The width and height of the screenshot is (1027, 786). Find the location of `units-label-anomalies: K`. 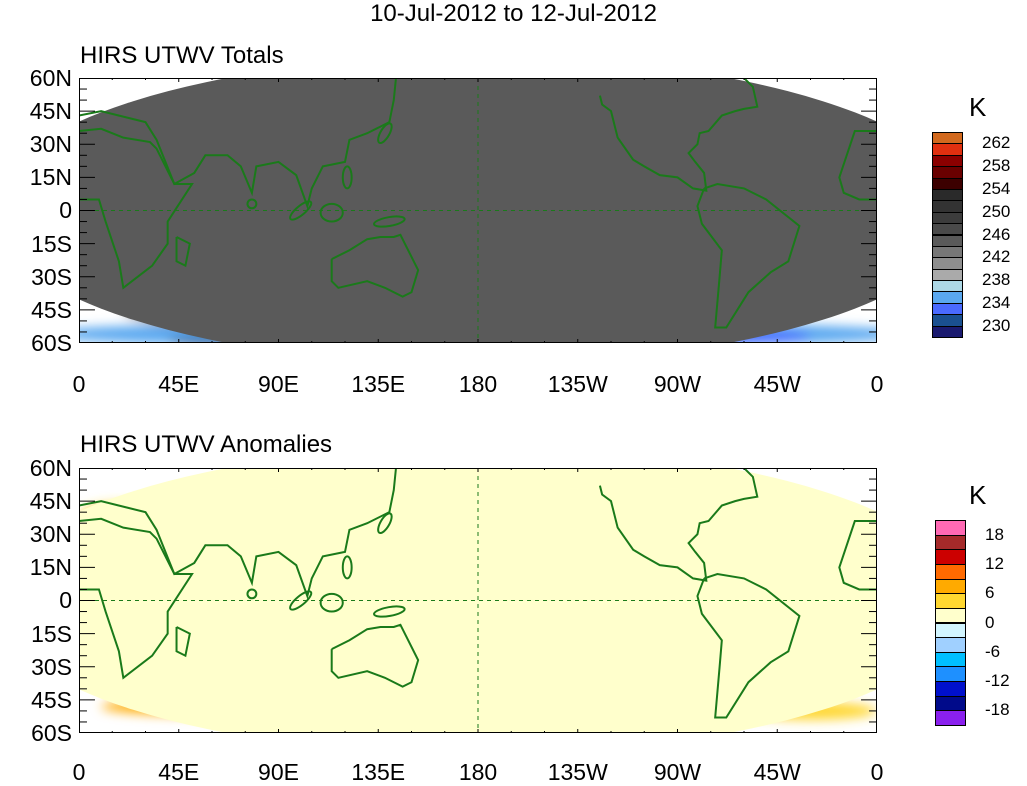

units-label-anomalies: K is located at coordinates (978, 495).